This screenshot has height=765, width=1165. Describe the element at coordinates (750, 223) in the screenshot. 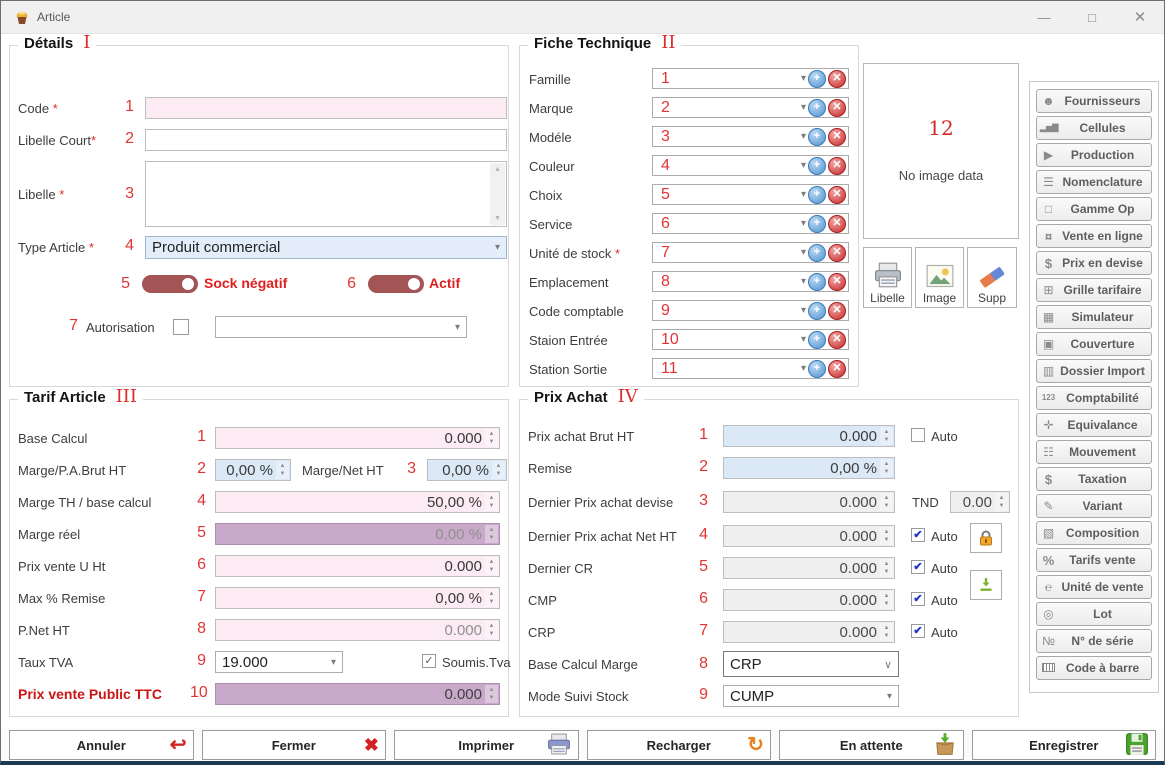

I see `service-combo: 6 ▾ + ✕` at that location.